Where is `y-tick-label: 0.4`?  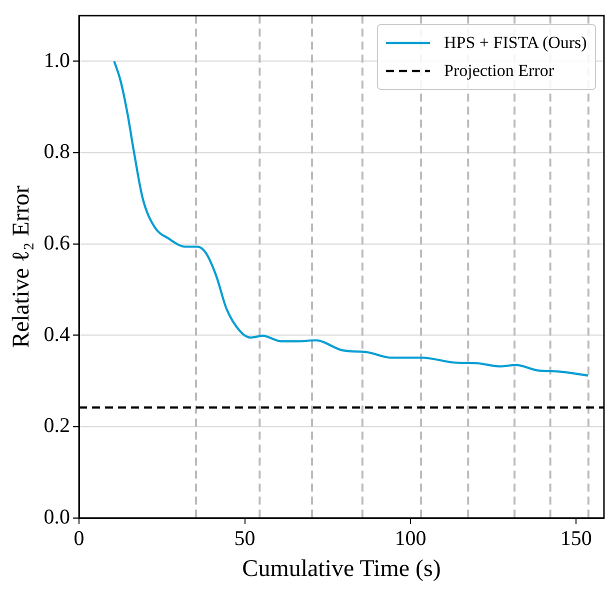
y-tick-label: 0.4 is located at coordinates (57, 334).